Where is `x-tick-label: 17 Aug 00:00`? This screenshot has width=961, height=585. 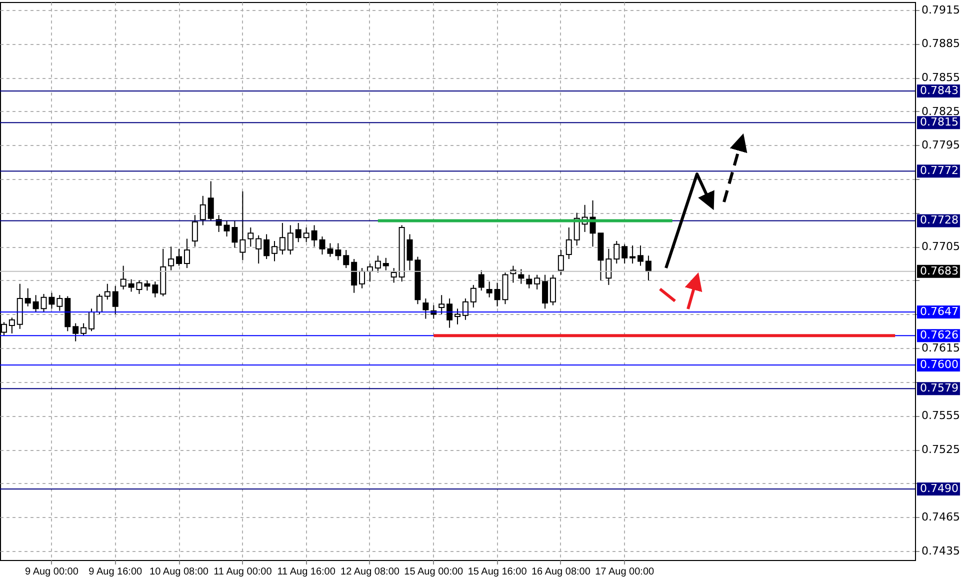 x-tick-label: 17 Aug 00:00 is located at coordinates (624, 572).